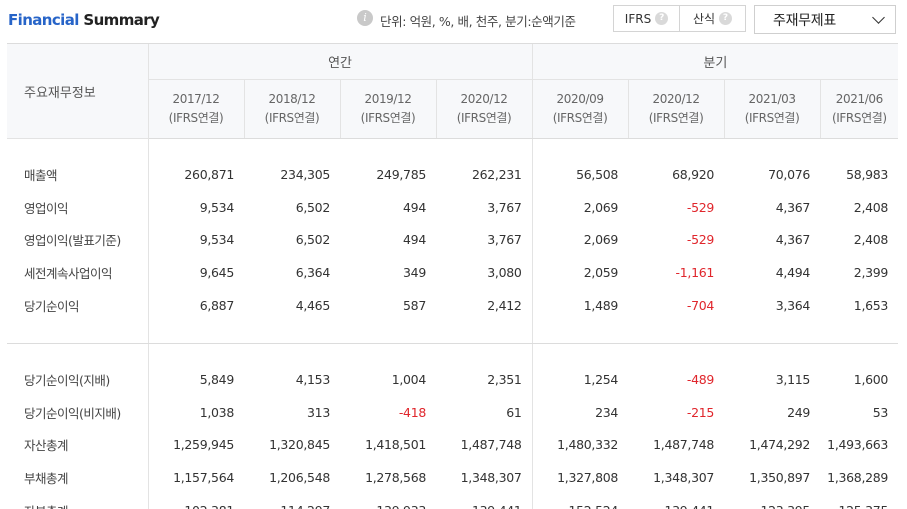 Image resolution: width=907 pixels, height=509 pixels. Describe the element at coordinates (580, 175) in the screenshot. I see `table-cell: 56,508` at that location.